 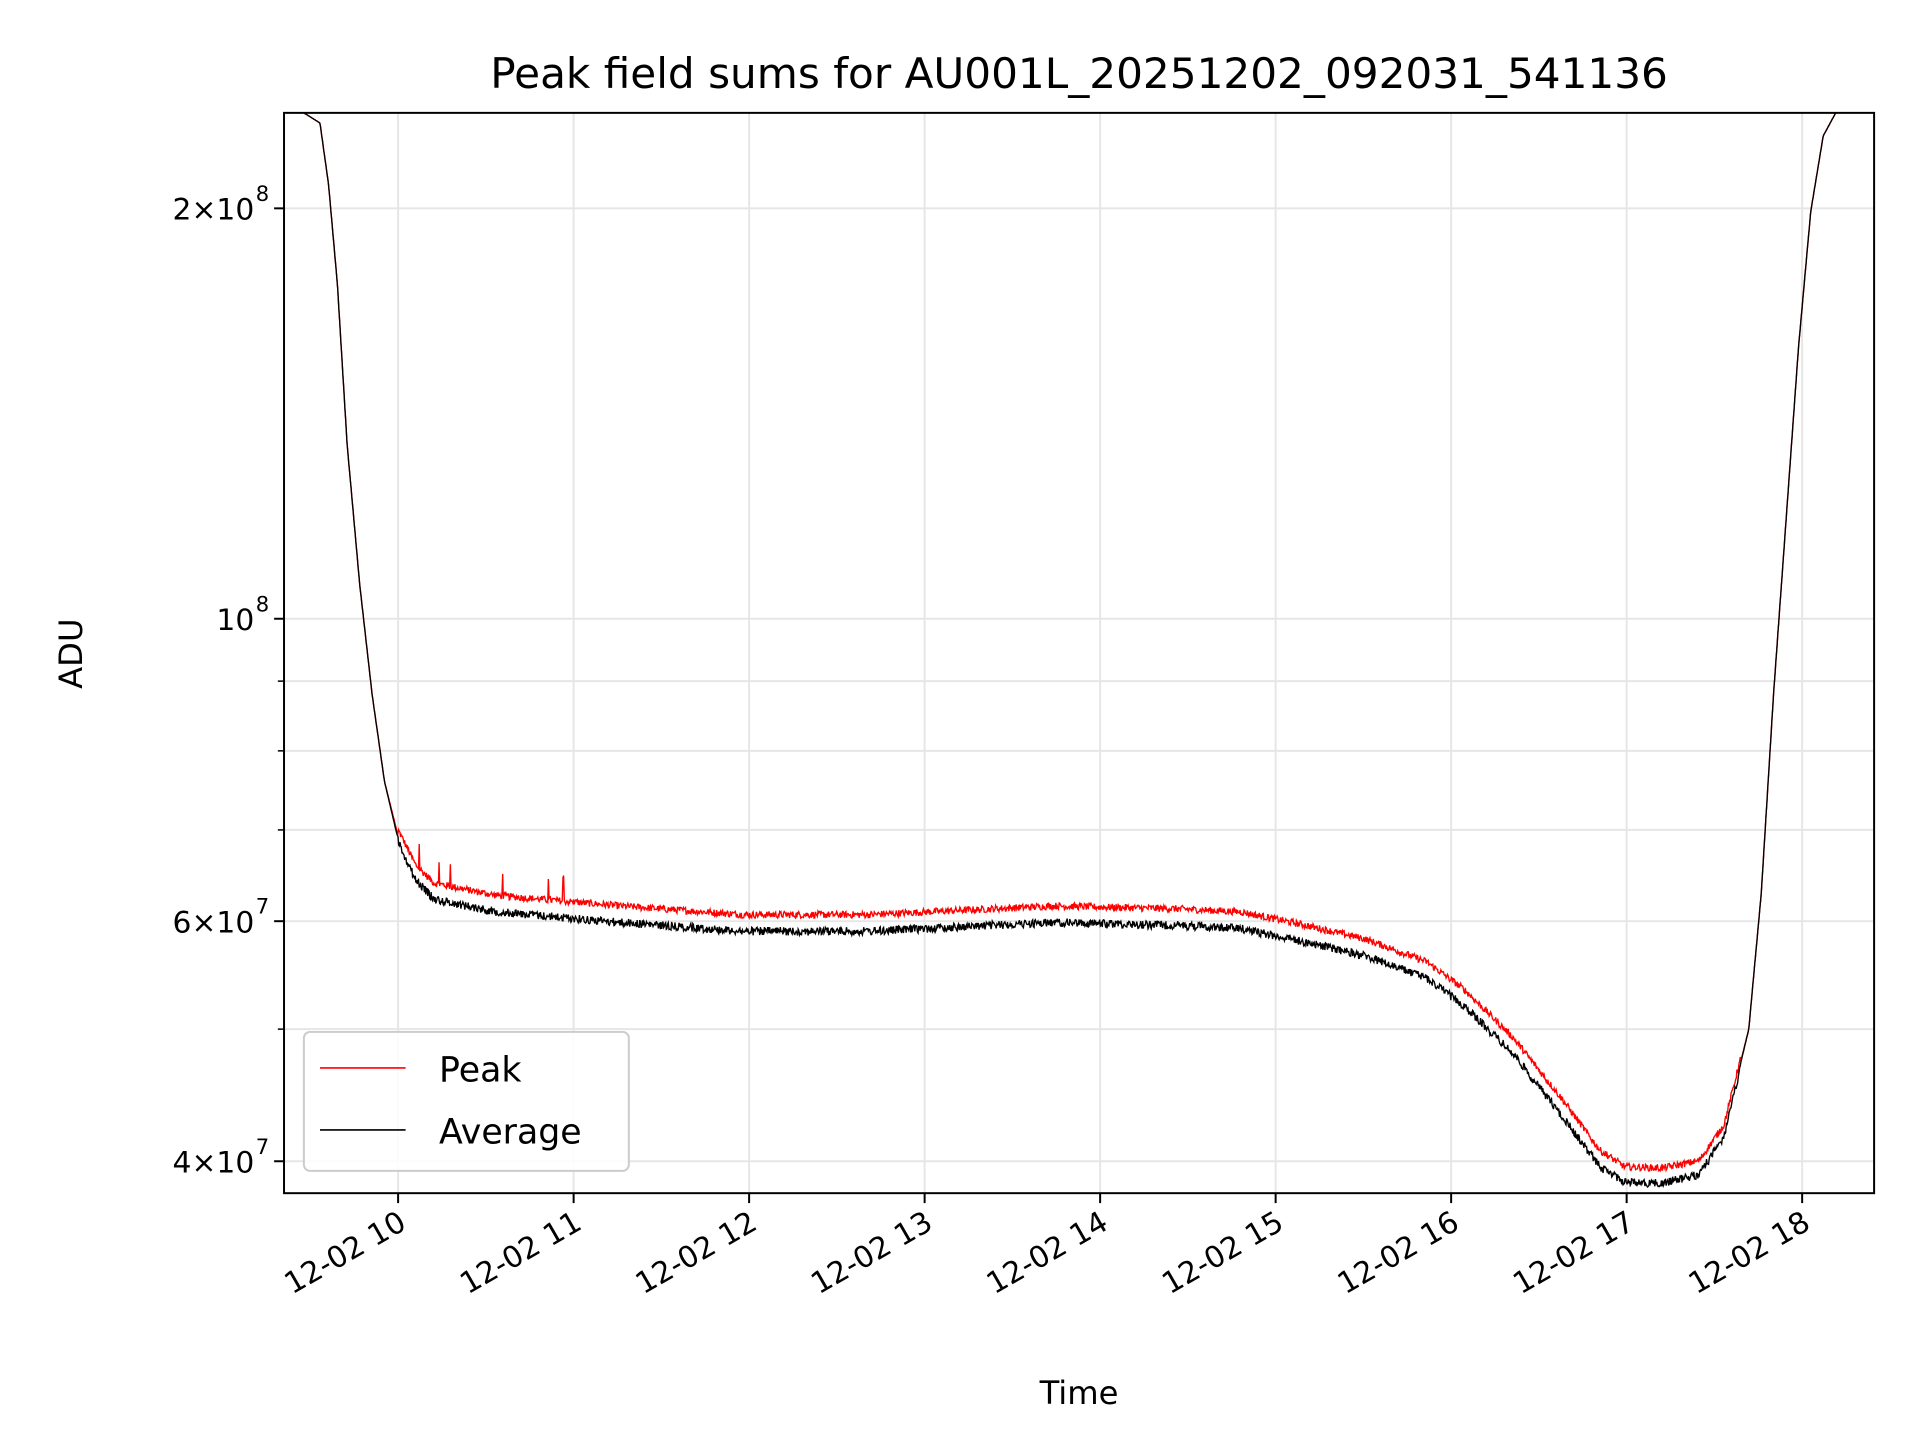 I want to click on legend-box, so click(x=466, y=1101).